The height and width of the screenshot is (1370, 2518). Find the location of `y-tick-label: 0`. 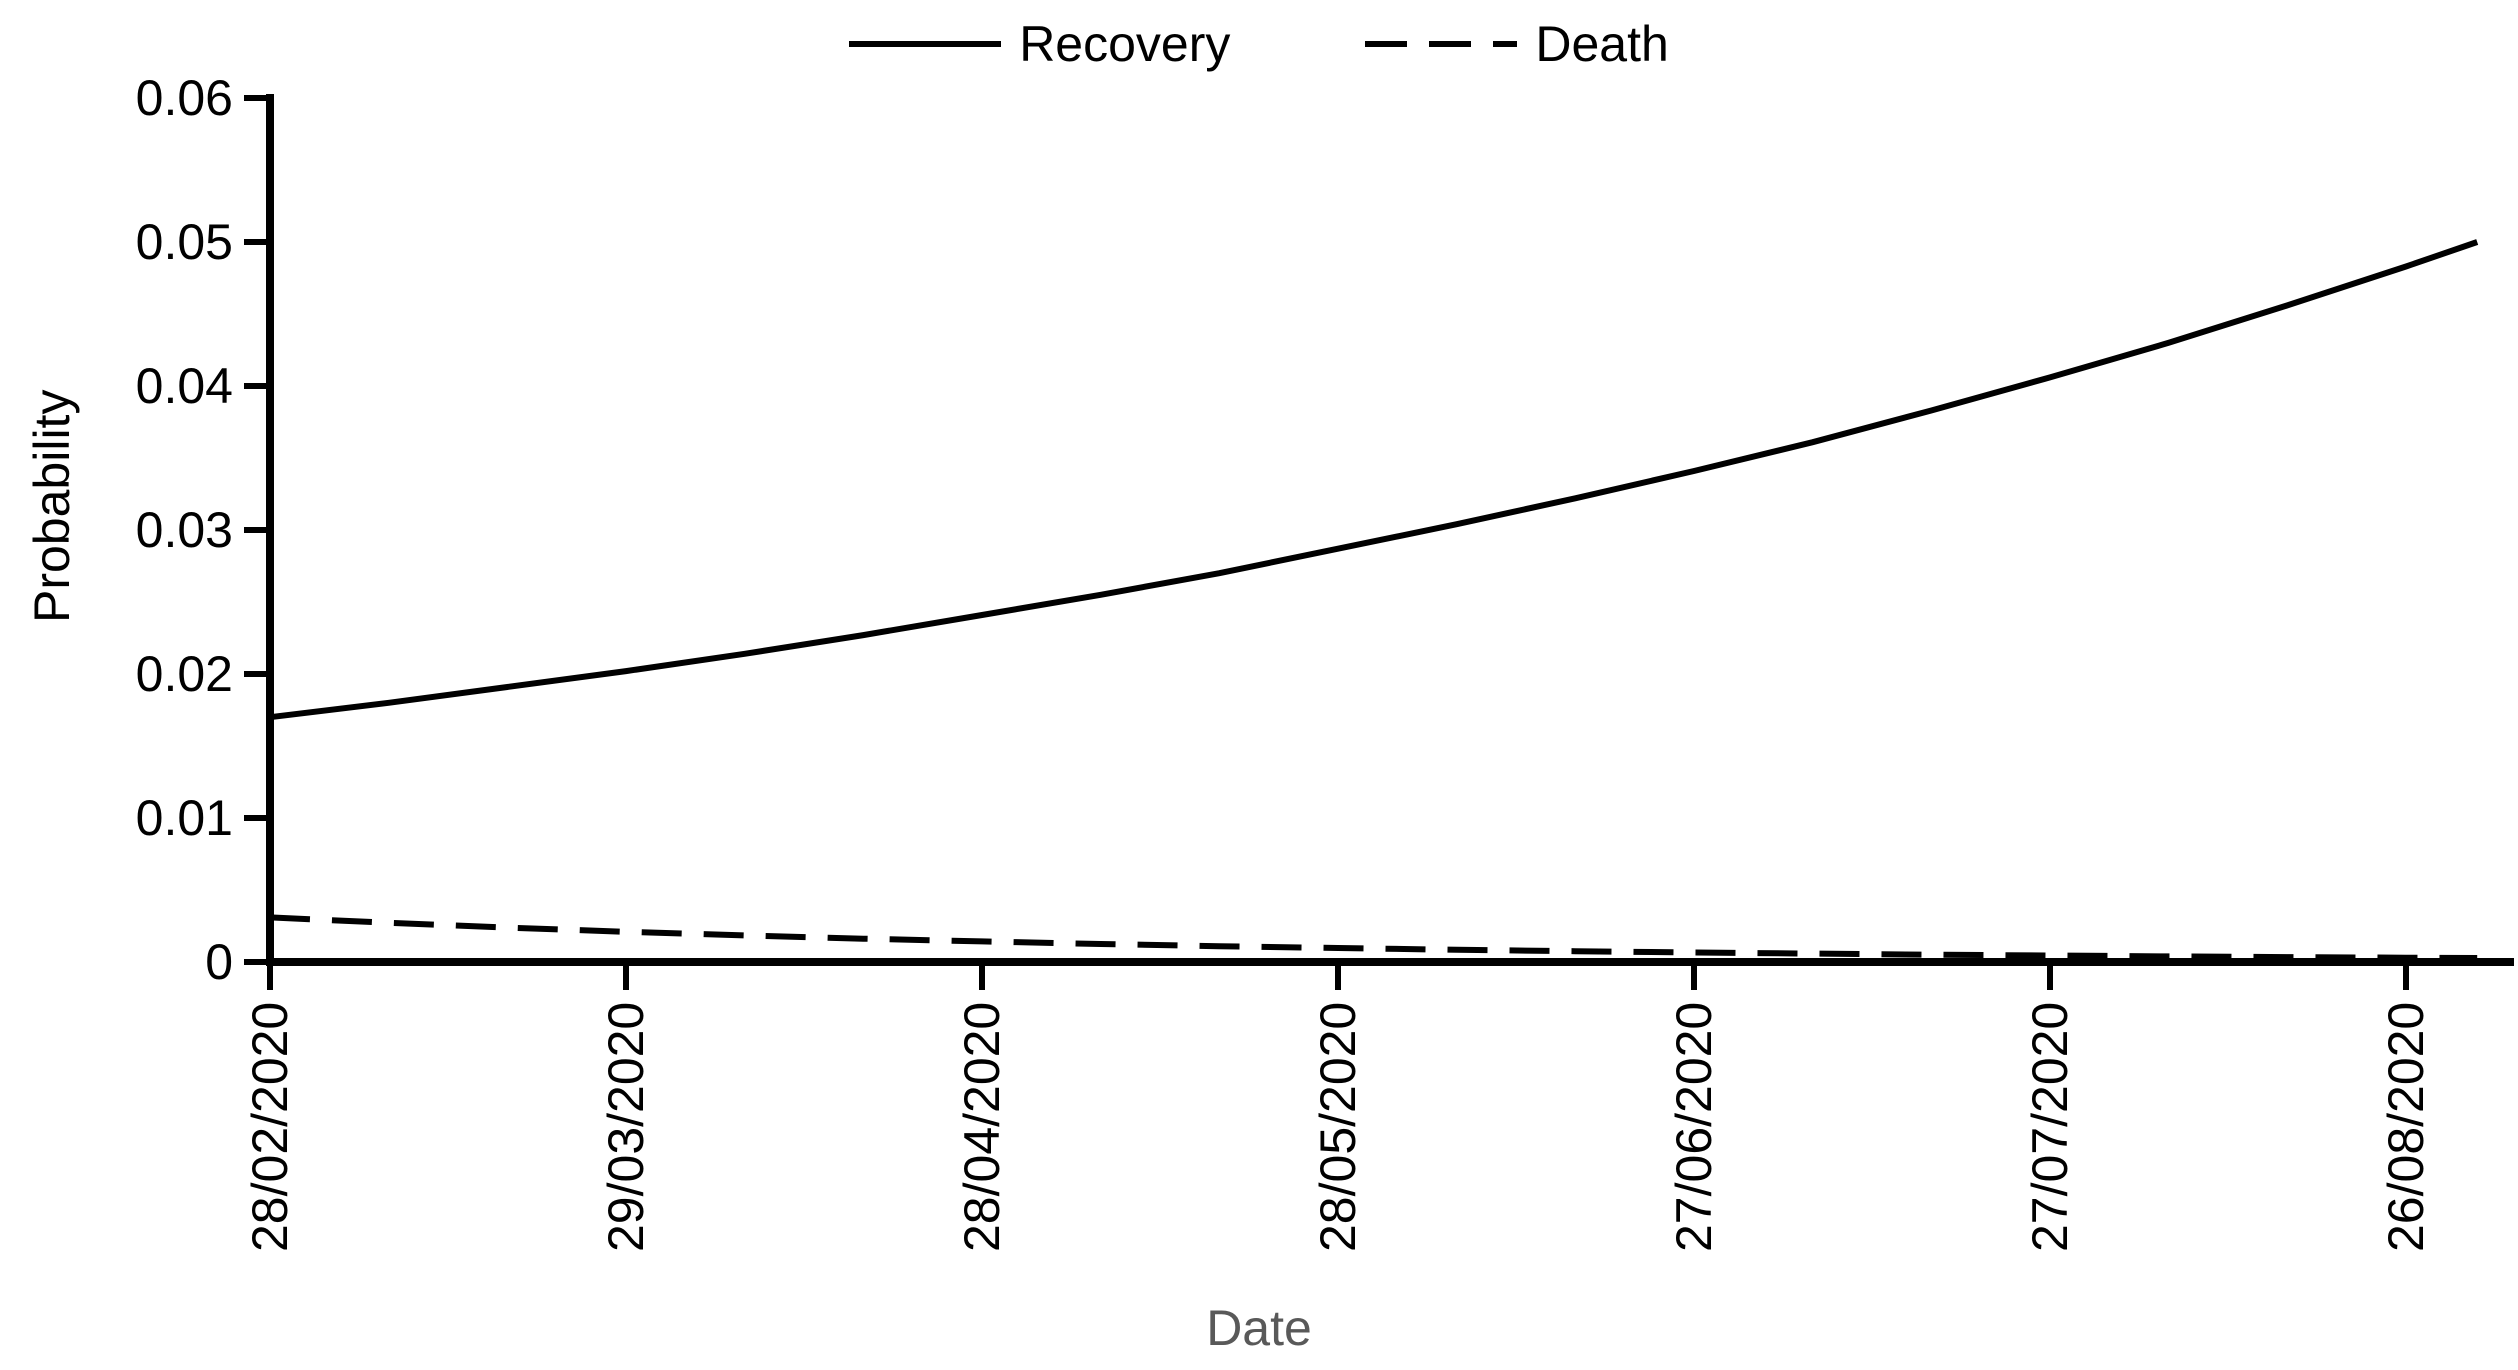

y-tick-label: 0 is located at coordinates (219, 962).